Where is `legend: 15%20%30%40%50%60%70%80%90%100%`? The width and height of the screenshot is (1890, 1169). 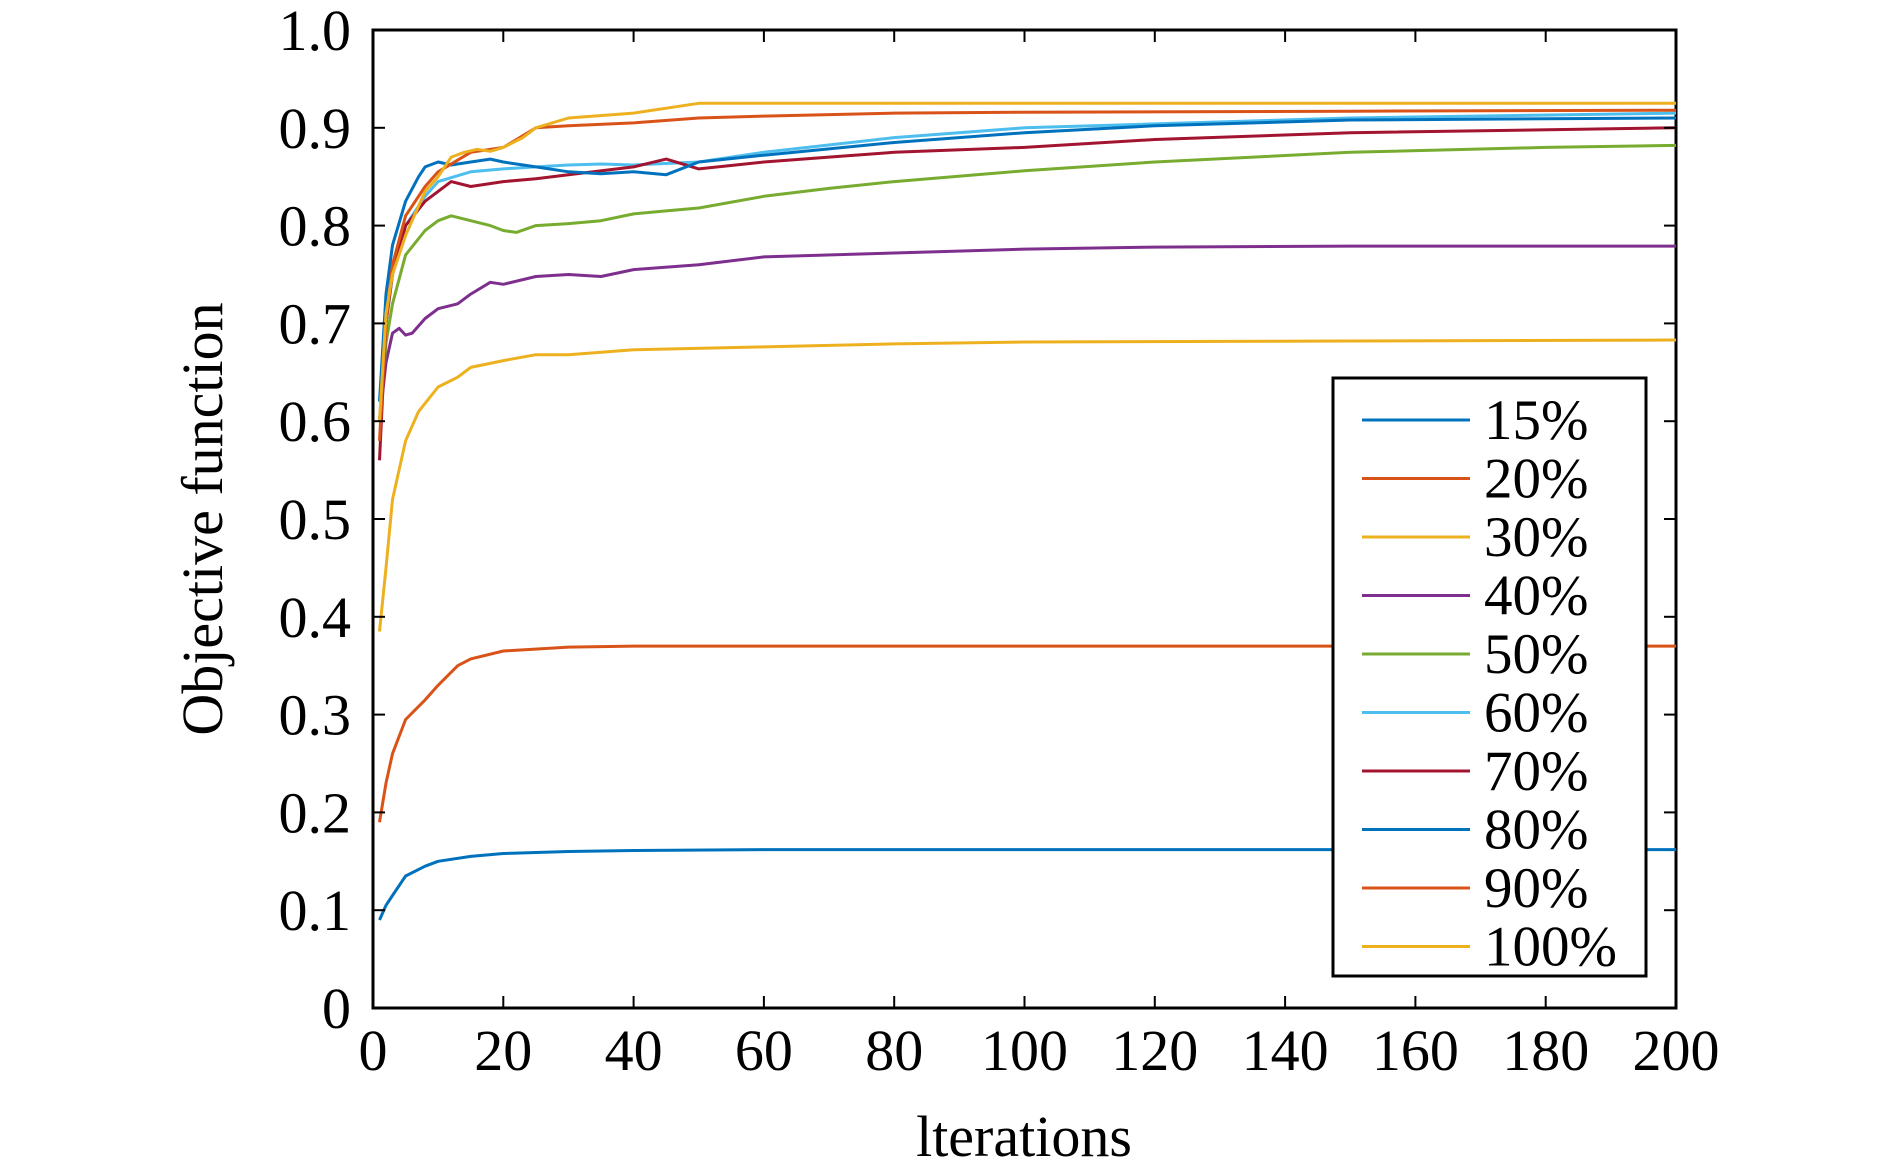
legend: 15%20%30%40%50%60%70%80%90%100% is located at coordinates (1489, 677).